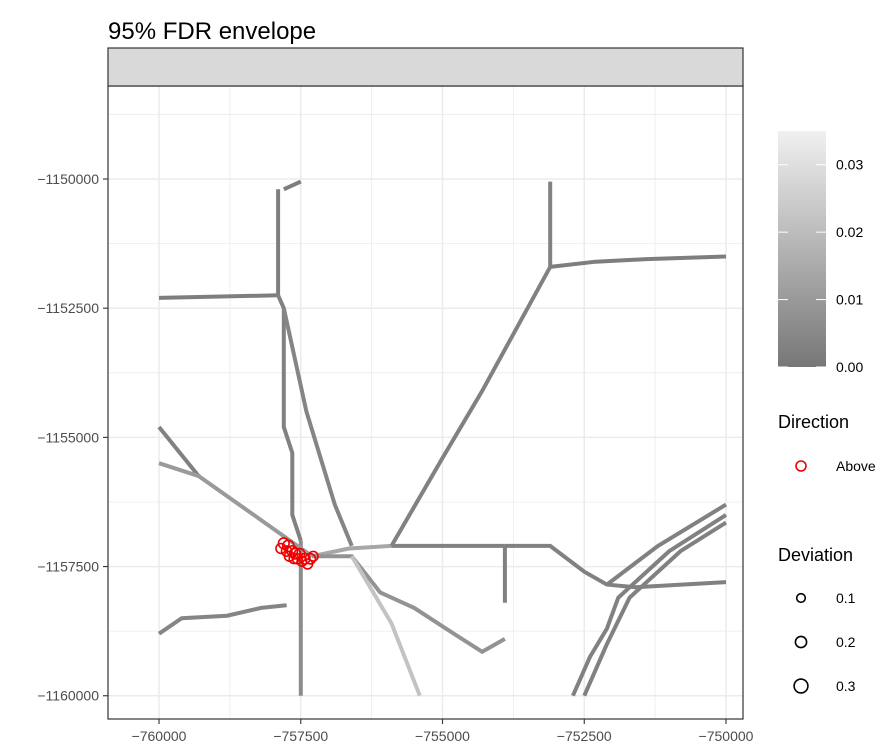  I want to click on colorbar-ticks: 0.00 0.01 0.02 0.03, so click(820, 266).